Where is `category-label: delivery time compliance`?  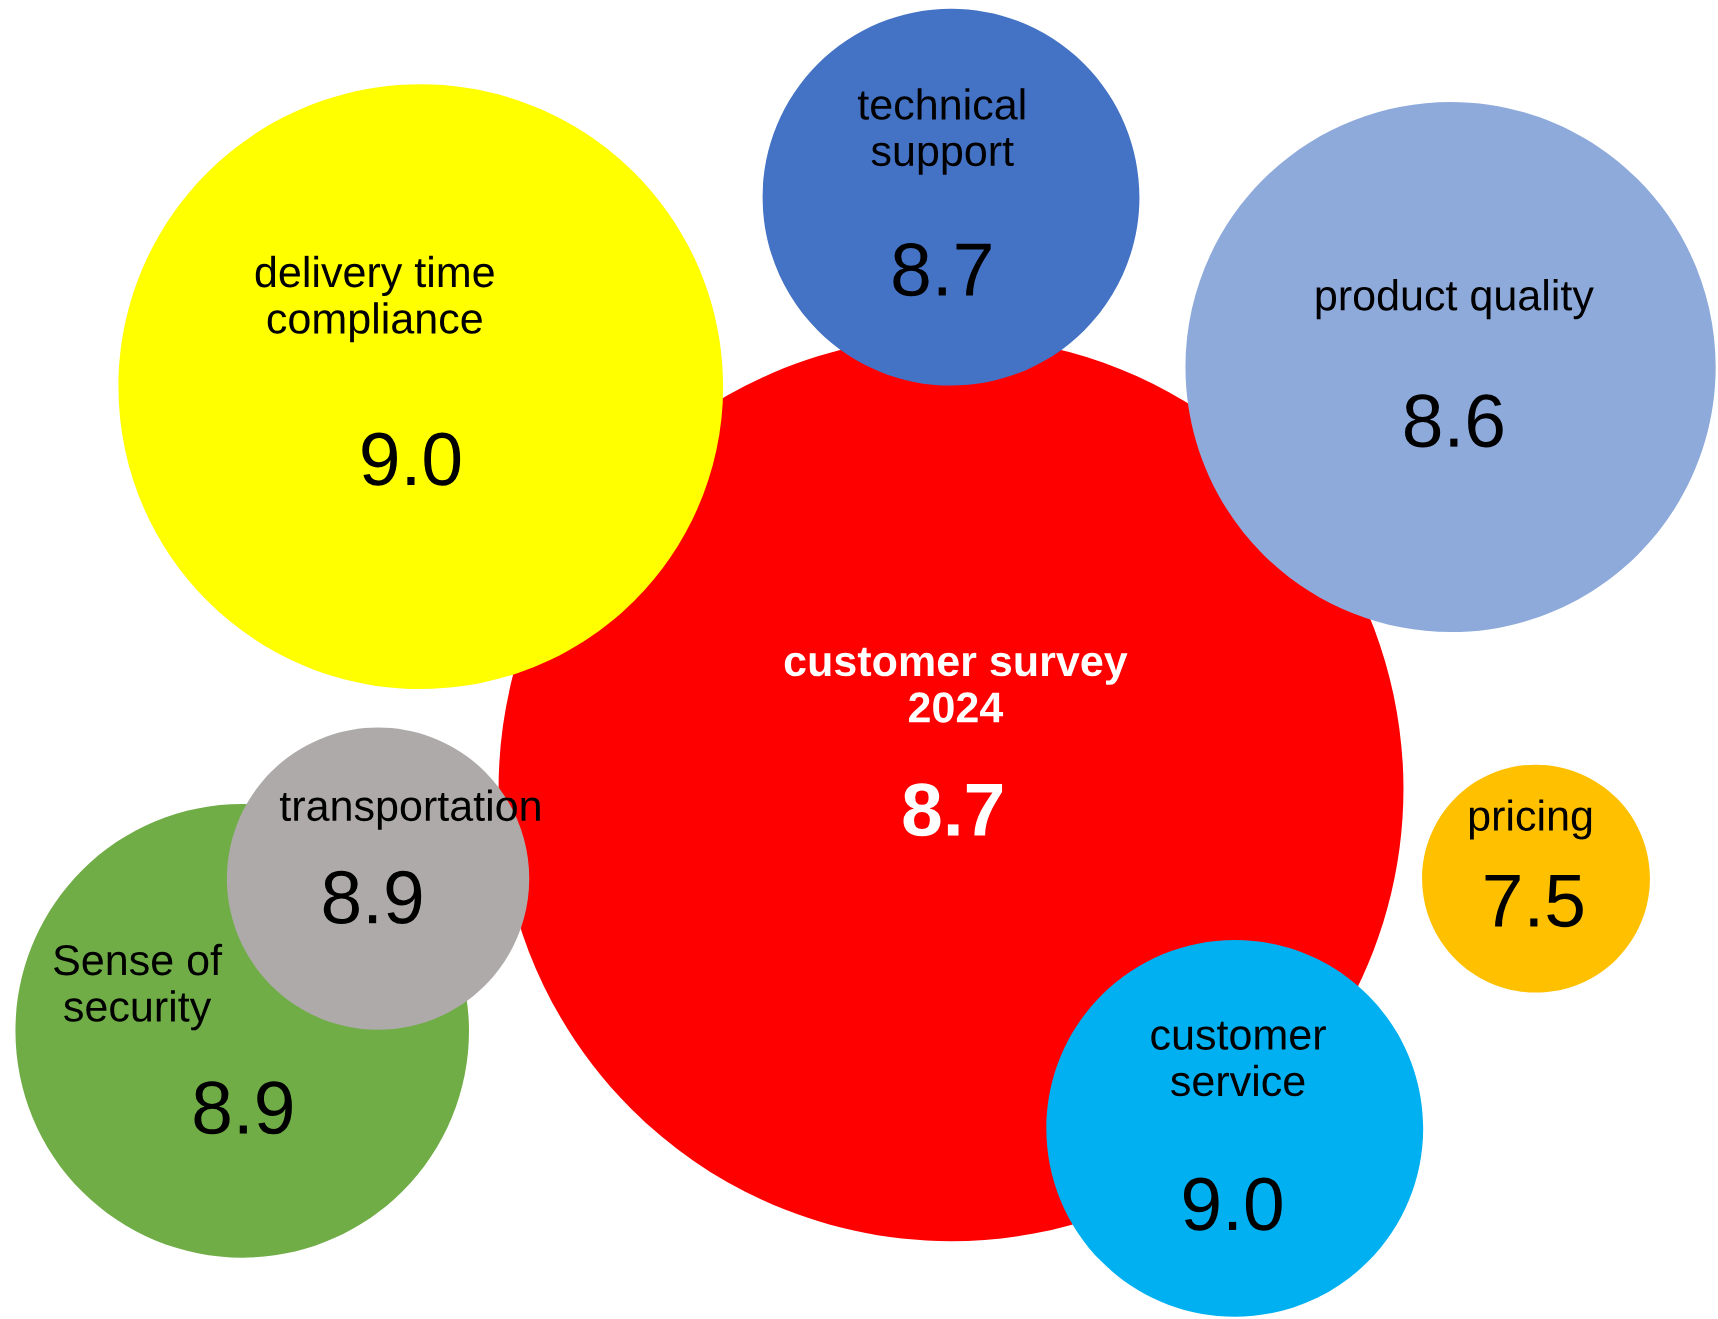
category-label: delivery time compliance is located at coordinates (374, 299).